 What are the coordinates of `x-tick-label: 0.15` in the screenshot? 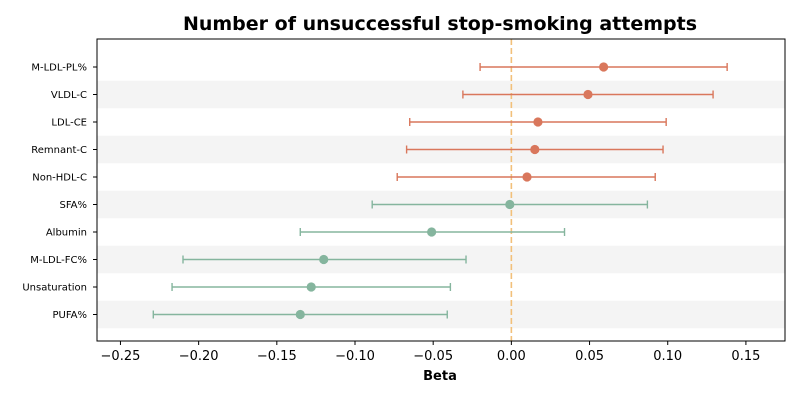 It's located at (745, 356).